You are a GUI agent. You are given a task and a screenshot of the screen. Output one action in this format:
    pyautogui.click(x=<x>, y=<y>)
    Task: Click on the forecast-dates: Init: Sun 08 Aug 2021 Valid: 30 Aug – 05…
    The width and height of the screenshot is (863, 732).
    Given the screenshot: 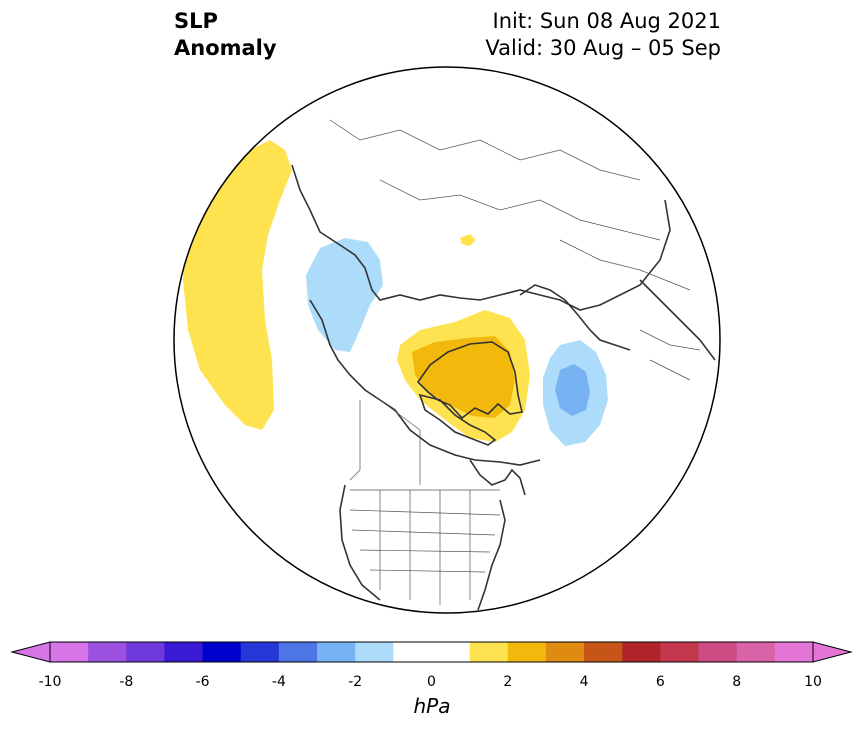 What is the action you would take?
    pyautogui.click(x=603, y=35)
    